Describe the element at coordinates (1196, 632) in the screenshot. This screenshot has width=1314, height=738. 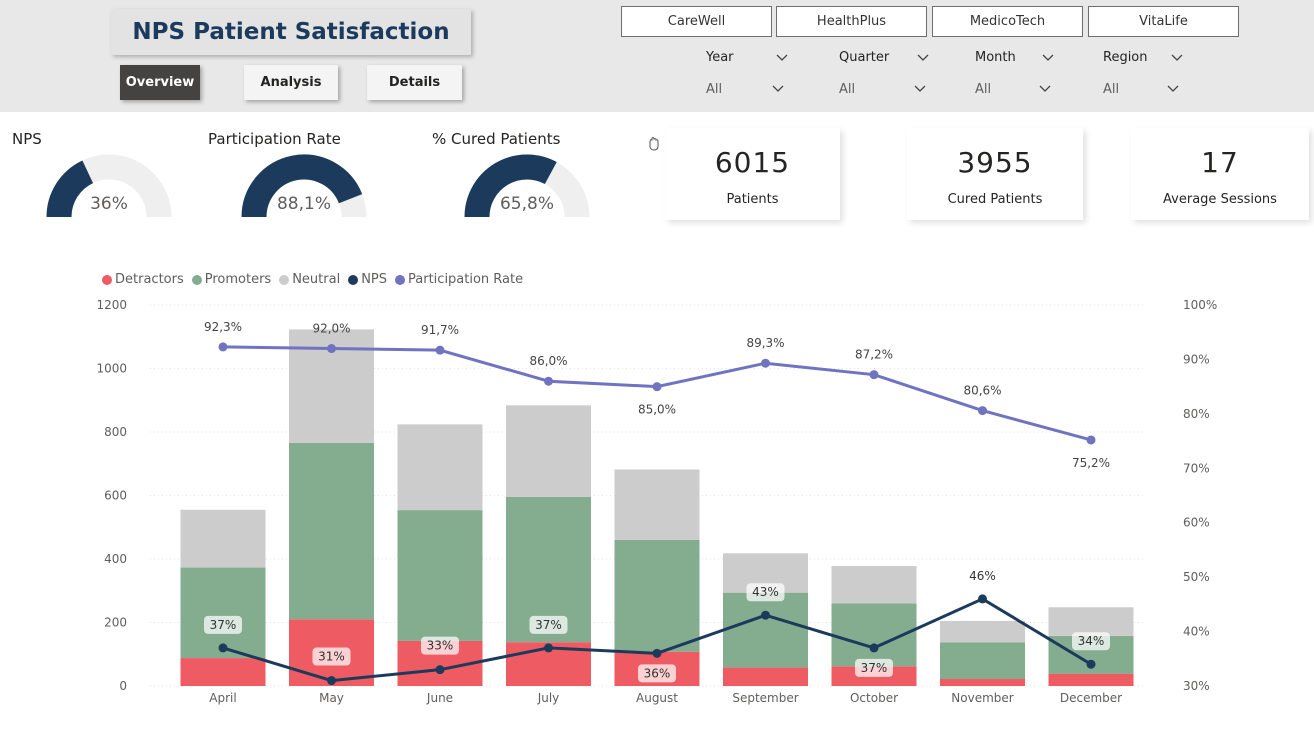
I see `y-right-tick-label: 40%` at that location.